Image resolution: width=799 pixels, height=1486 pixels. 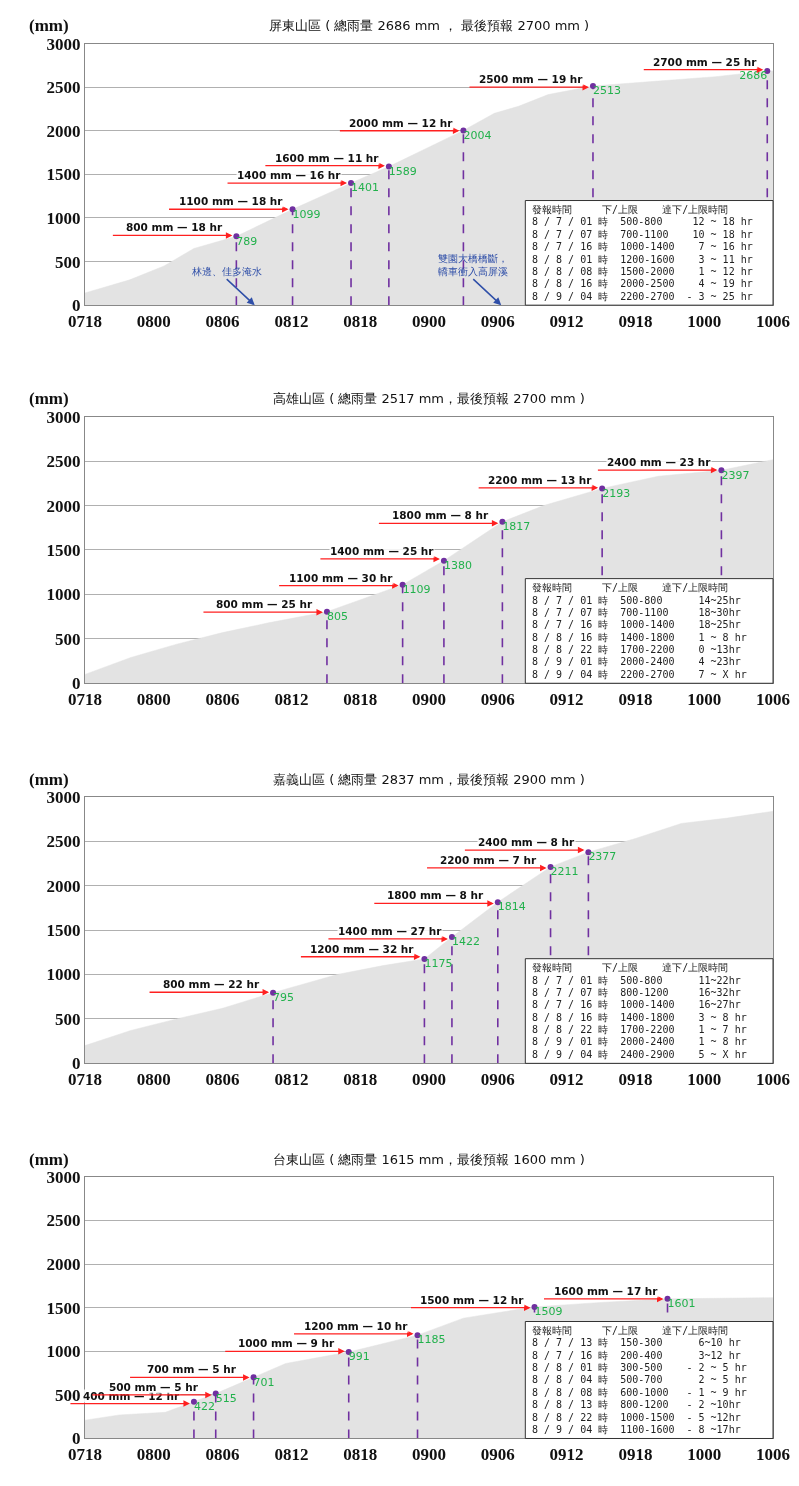 I want to click on annotation: 8 / 8 / 22 時 1700-2200 0 ~13hr, so click(x=636, y=649).